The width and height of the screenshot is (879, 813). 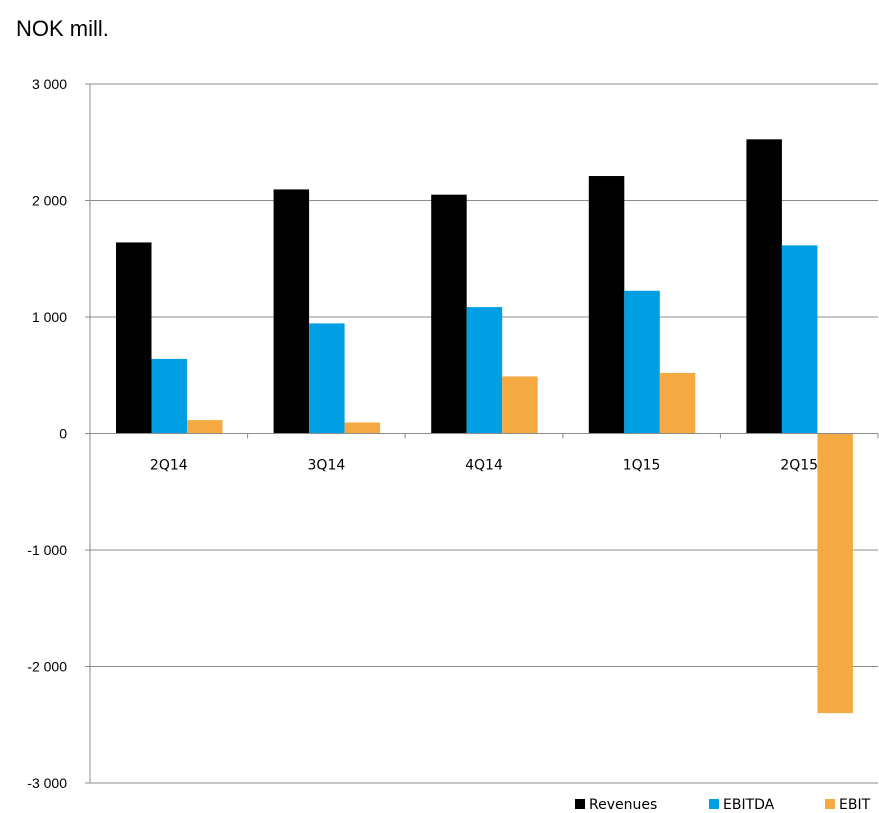 What do you see at coordinates (484, 370) in the screenshot?
I see `bar-ebitda-4q14` at bounding box center [484, 370].